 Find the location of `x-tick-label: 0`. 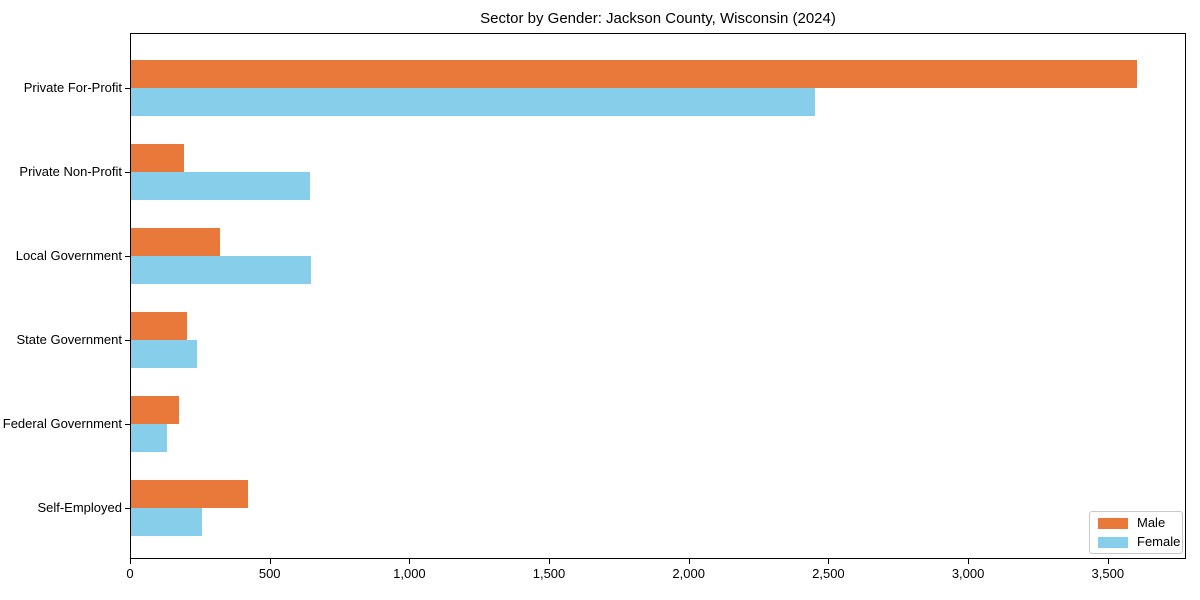

x-tick-label: 0 is located at coordinates (130, 573).